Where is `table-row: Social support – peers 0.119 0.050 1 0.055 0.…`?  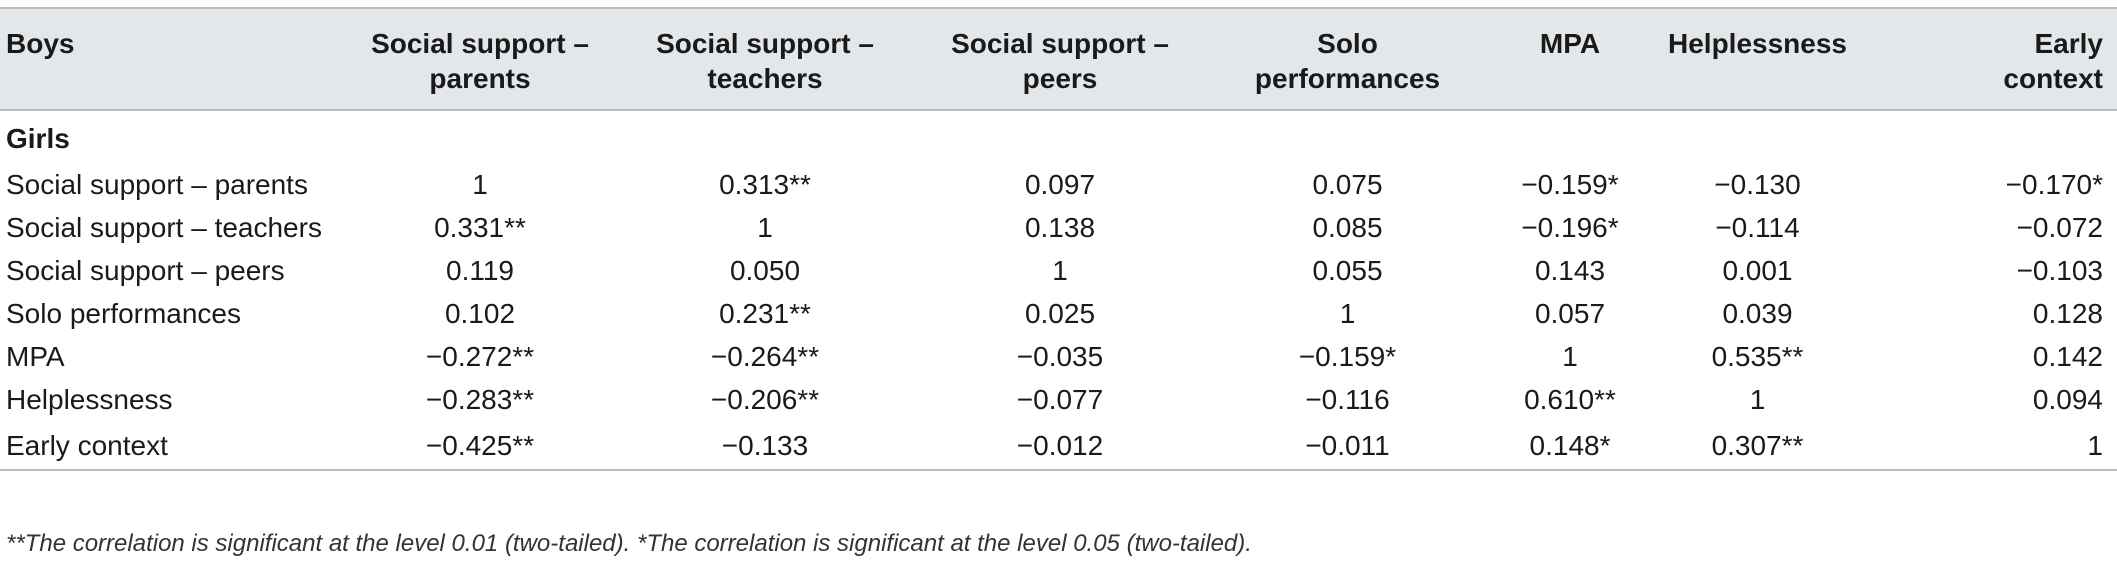 table-row: Social support – peers 0.119 0.050 1 0.055 0.… is located at coordinates (1058, 270).